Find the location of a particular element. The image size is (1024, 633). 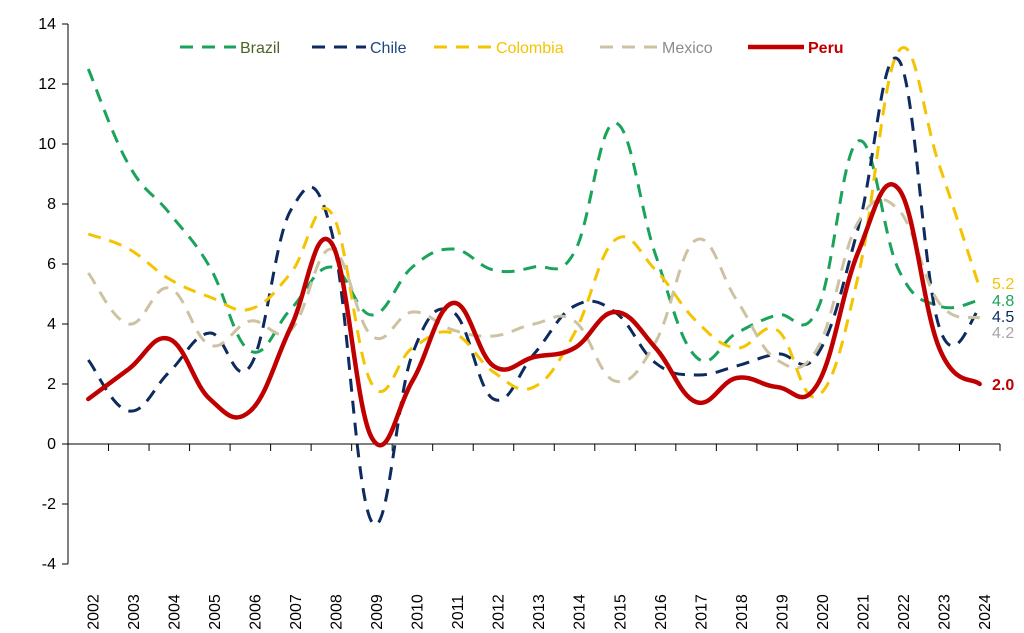

legend-item-chile: Chile is located at coordinates (359, 48).